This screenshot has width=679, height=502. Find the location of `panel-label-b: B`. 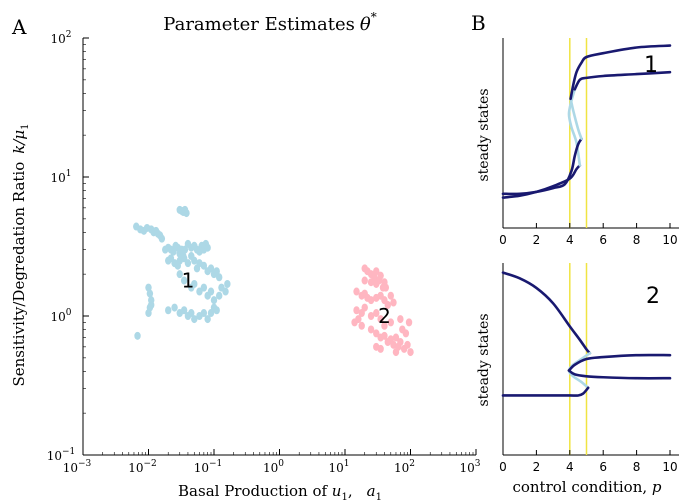

panel-label-b: B is located at coordinates (478, 23).